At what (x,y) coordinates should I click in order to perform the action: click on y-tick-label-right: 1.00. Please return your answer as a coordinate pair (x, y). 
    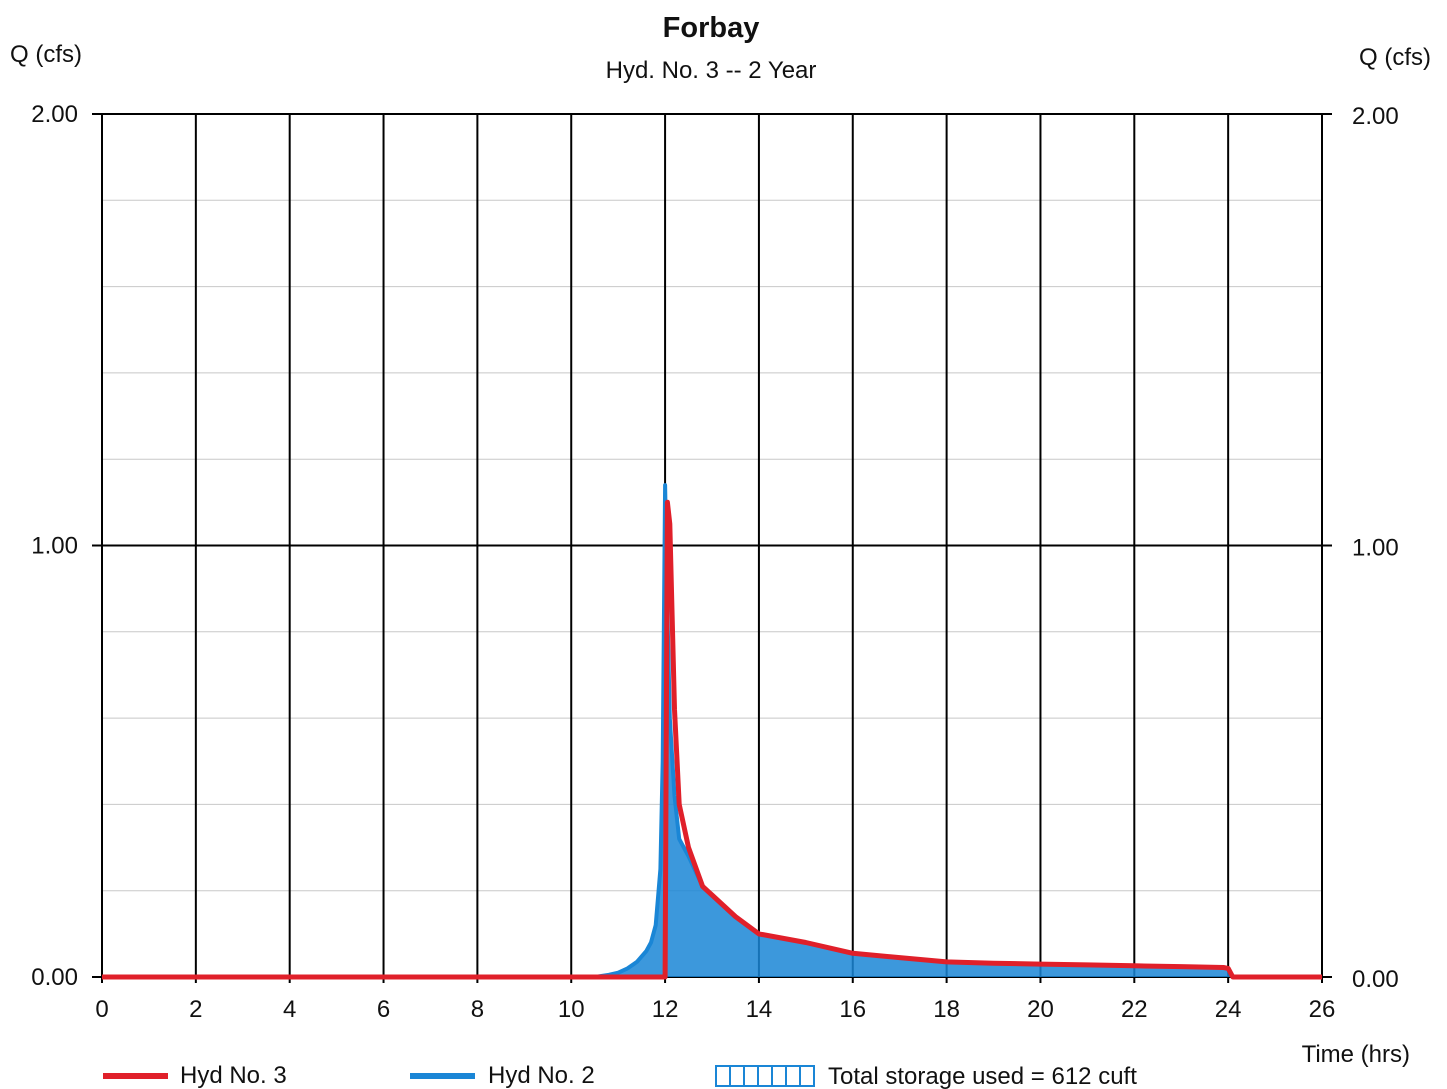
    Looking at the image, I should click on (1375, 548).